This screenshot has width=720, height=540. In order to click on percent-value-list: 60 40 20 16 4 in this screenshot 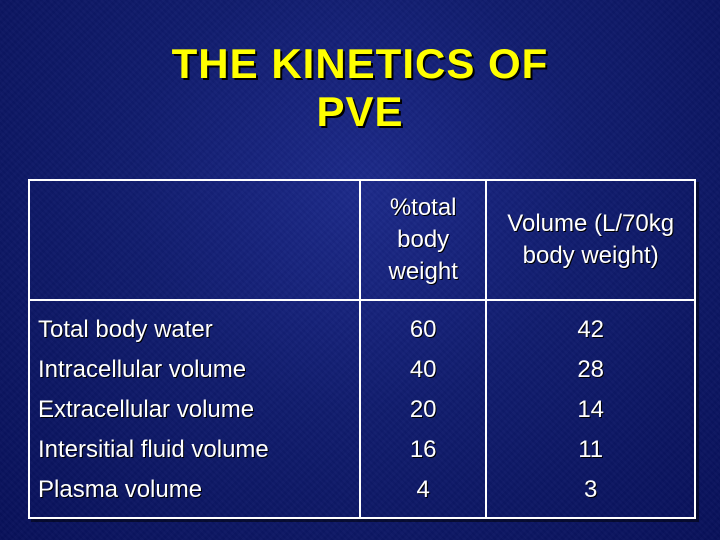, I will do `click(423, 405)`.